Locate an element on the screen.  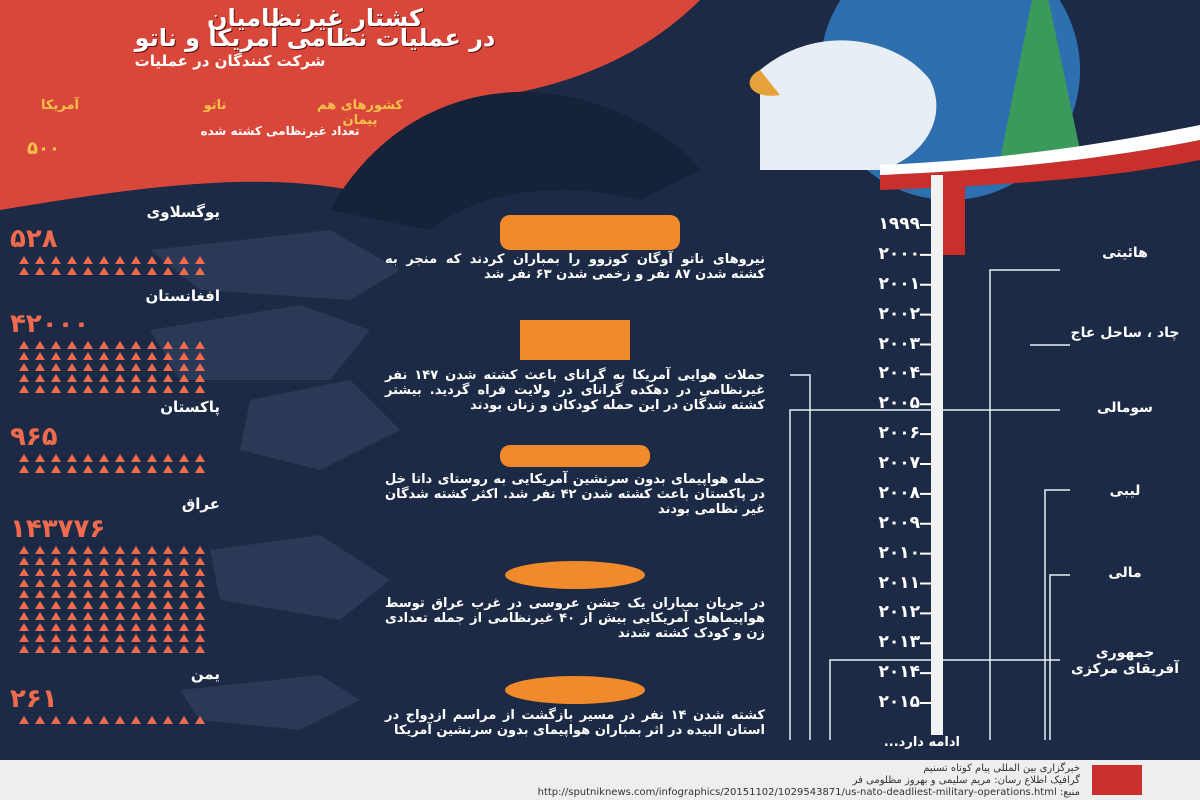
legend-title: شرکت کنندگان در عملیات is located at coordinates (230, 61).